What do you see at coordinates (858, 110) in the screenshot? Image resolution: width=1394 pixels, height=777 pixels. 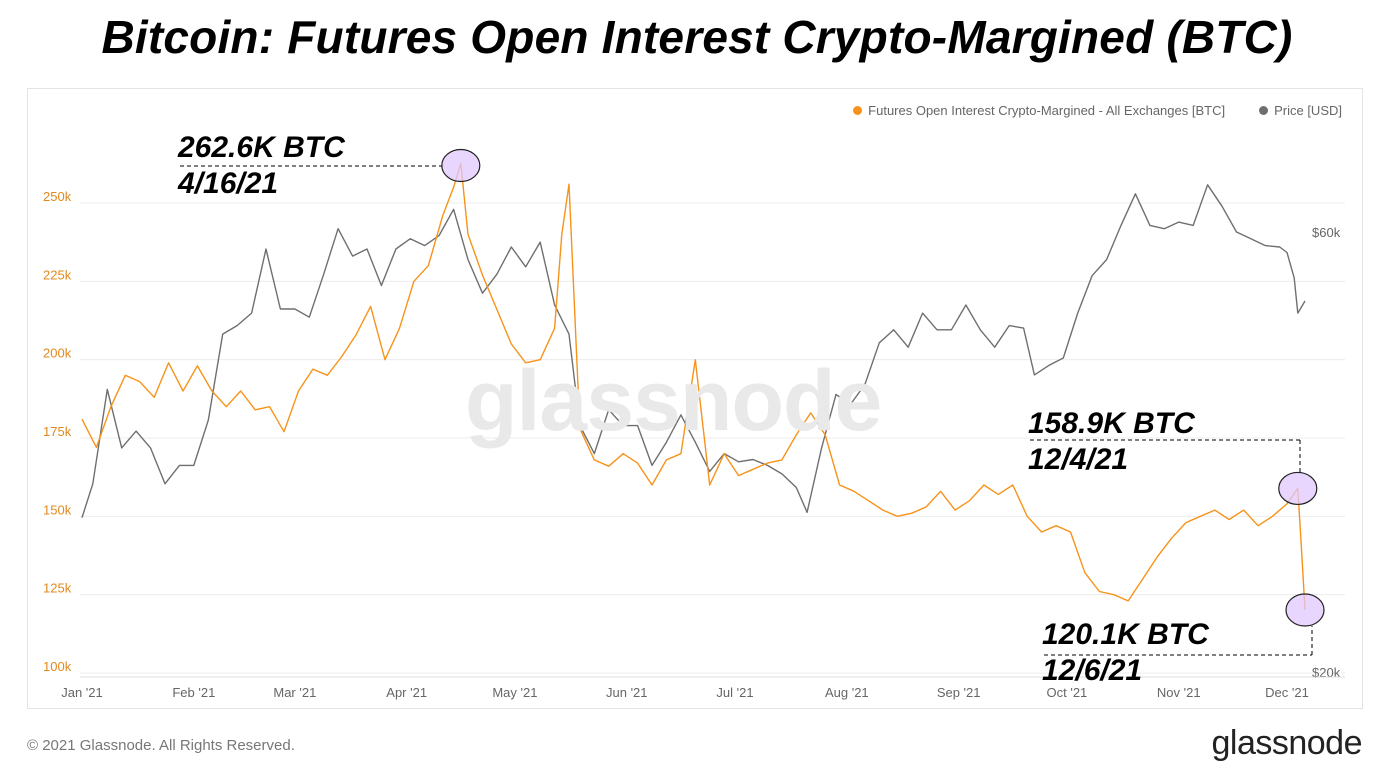 I see `legend-dot-orange-icon` at bounding box center [858, 110].